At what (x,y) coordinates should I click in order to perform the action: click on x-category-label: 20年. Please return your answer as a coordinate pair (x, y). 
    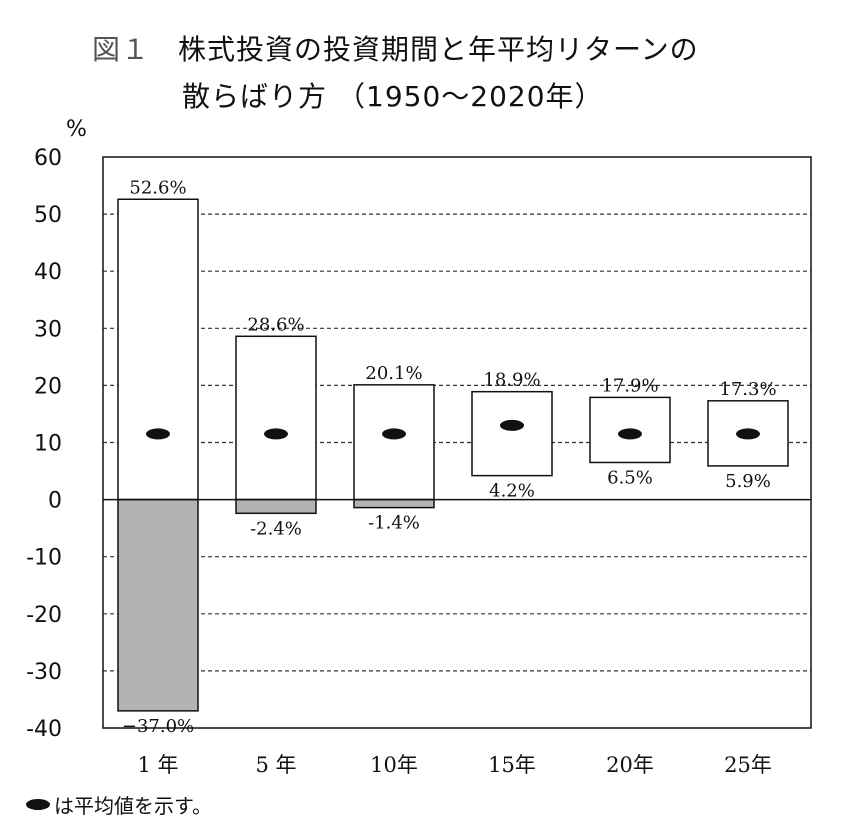
    Looking at the image, I should click on (630, 765).